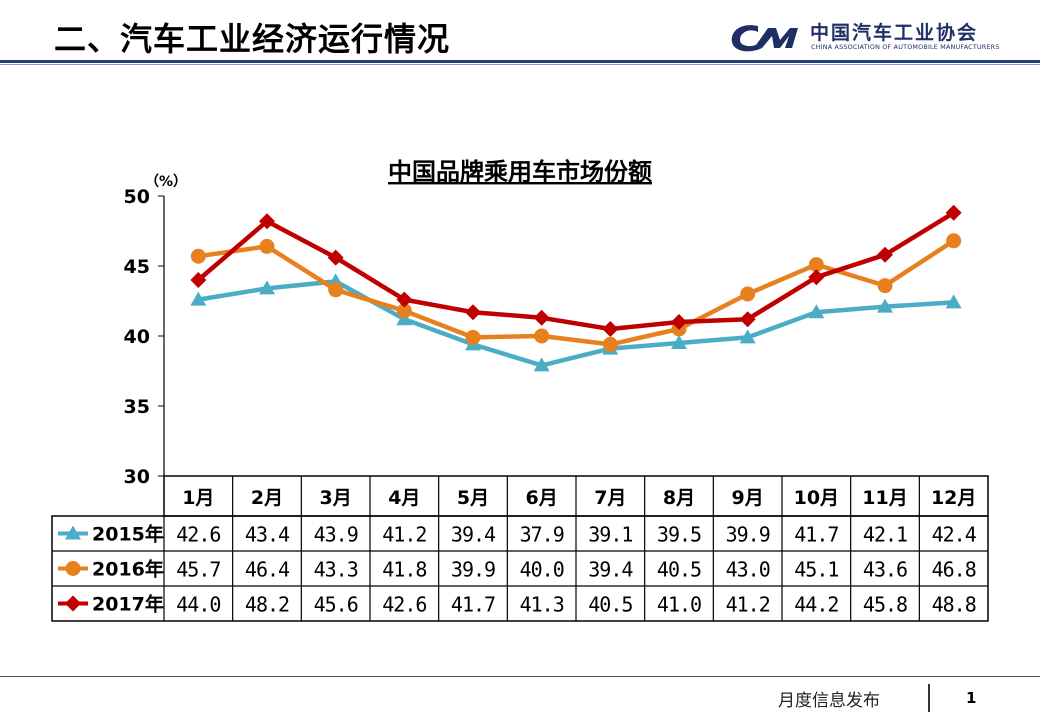 The width and height of the screenshot is (1040, 720). What do you see at coordinates (198, 498) in the screenshot?
I see `x-tick-label: 1月` at bounding box center [198, 498].